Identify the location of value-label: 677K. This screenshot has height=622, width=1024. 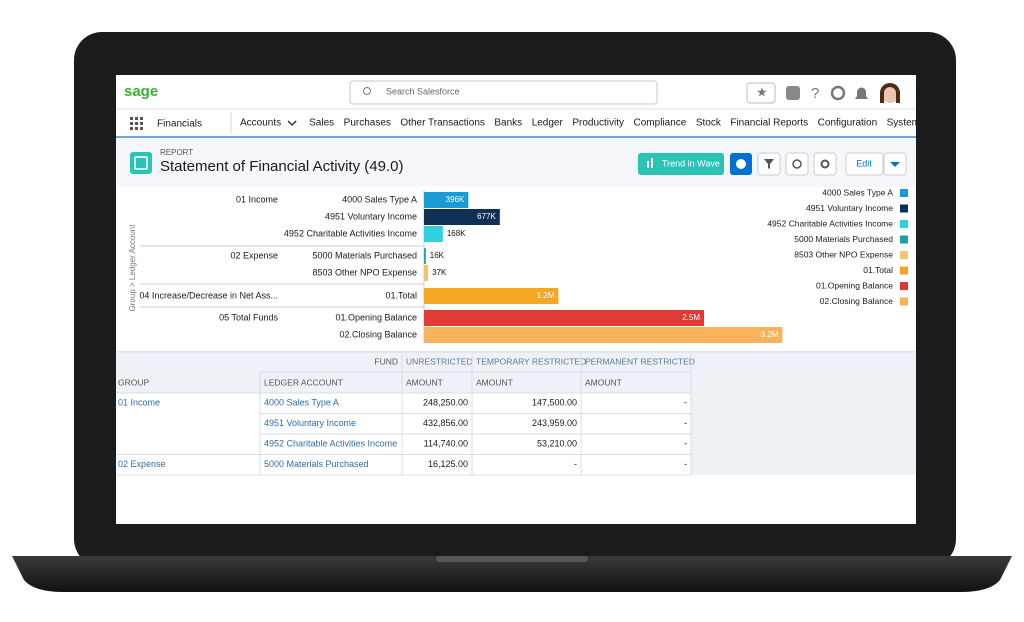
(486, 216).